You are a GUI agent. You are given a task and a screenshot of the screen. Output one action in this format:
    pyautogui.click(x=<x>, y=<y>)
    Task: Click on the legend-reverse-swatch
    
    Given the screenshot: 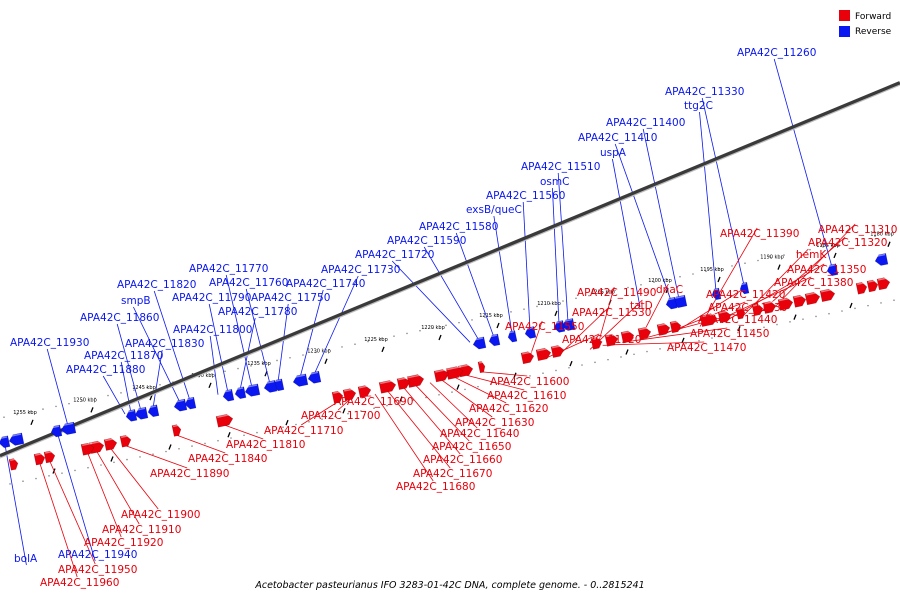 What is the action you would take?
    pyautogui.click(x=844, y=31)
    